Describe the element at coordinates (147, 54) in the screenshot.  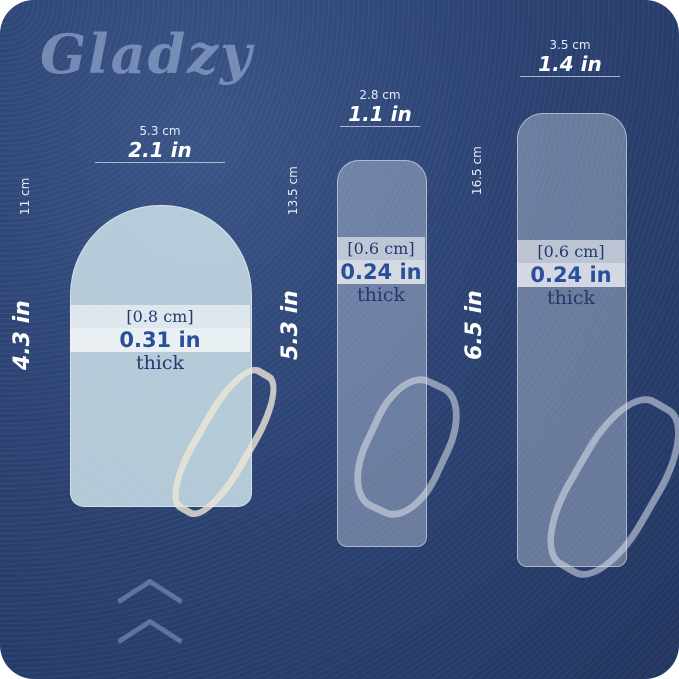
I see `brand-logo: Gladzy` at that location.